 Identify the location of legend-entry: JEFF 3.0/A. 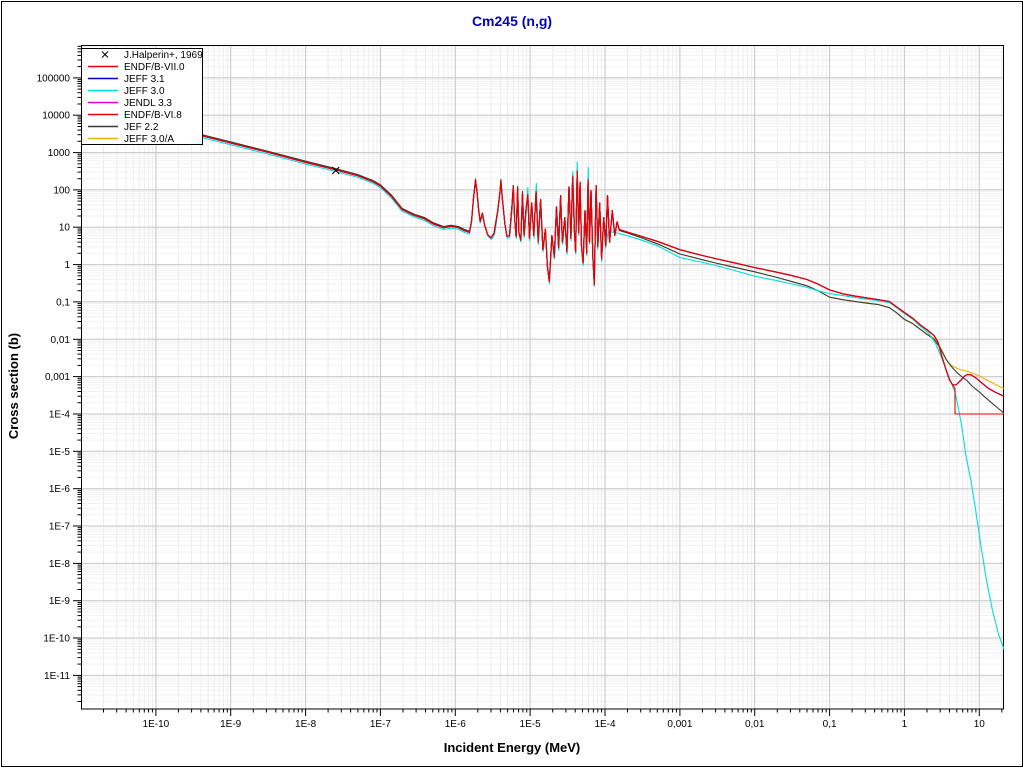
(131, 139).